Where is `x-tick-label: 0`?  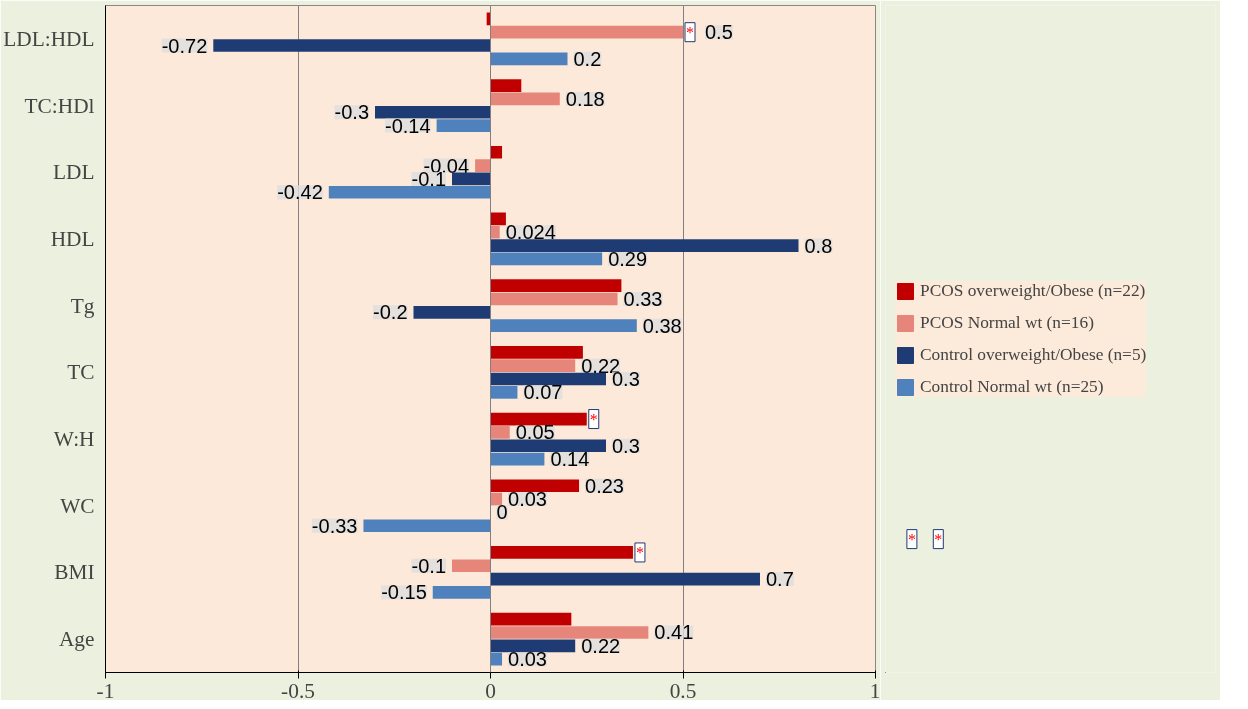
x-tick-label: 0 is located at coordinates (490, 690).